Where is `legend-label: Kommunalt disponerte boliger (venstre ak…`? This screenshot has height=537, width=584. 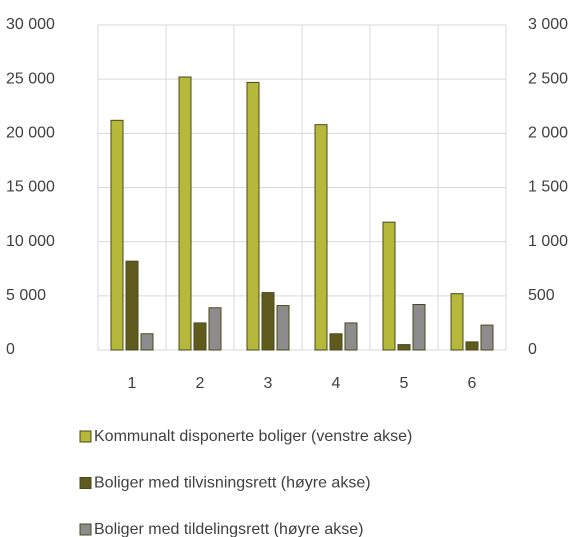
legend-label: Kommunalt disponerte boliger (venstre ak… is located at coordinates (253, 436).